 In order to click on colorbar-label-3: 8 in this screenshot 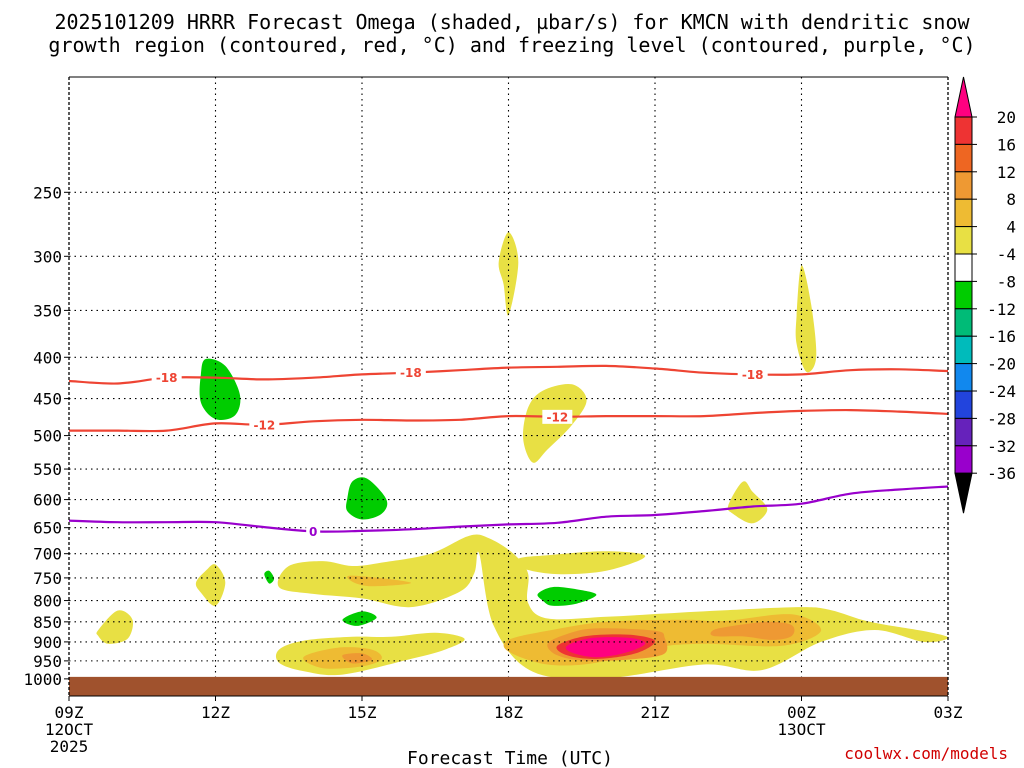, I will do `click(1011, 199)`.